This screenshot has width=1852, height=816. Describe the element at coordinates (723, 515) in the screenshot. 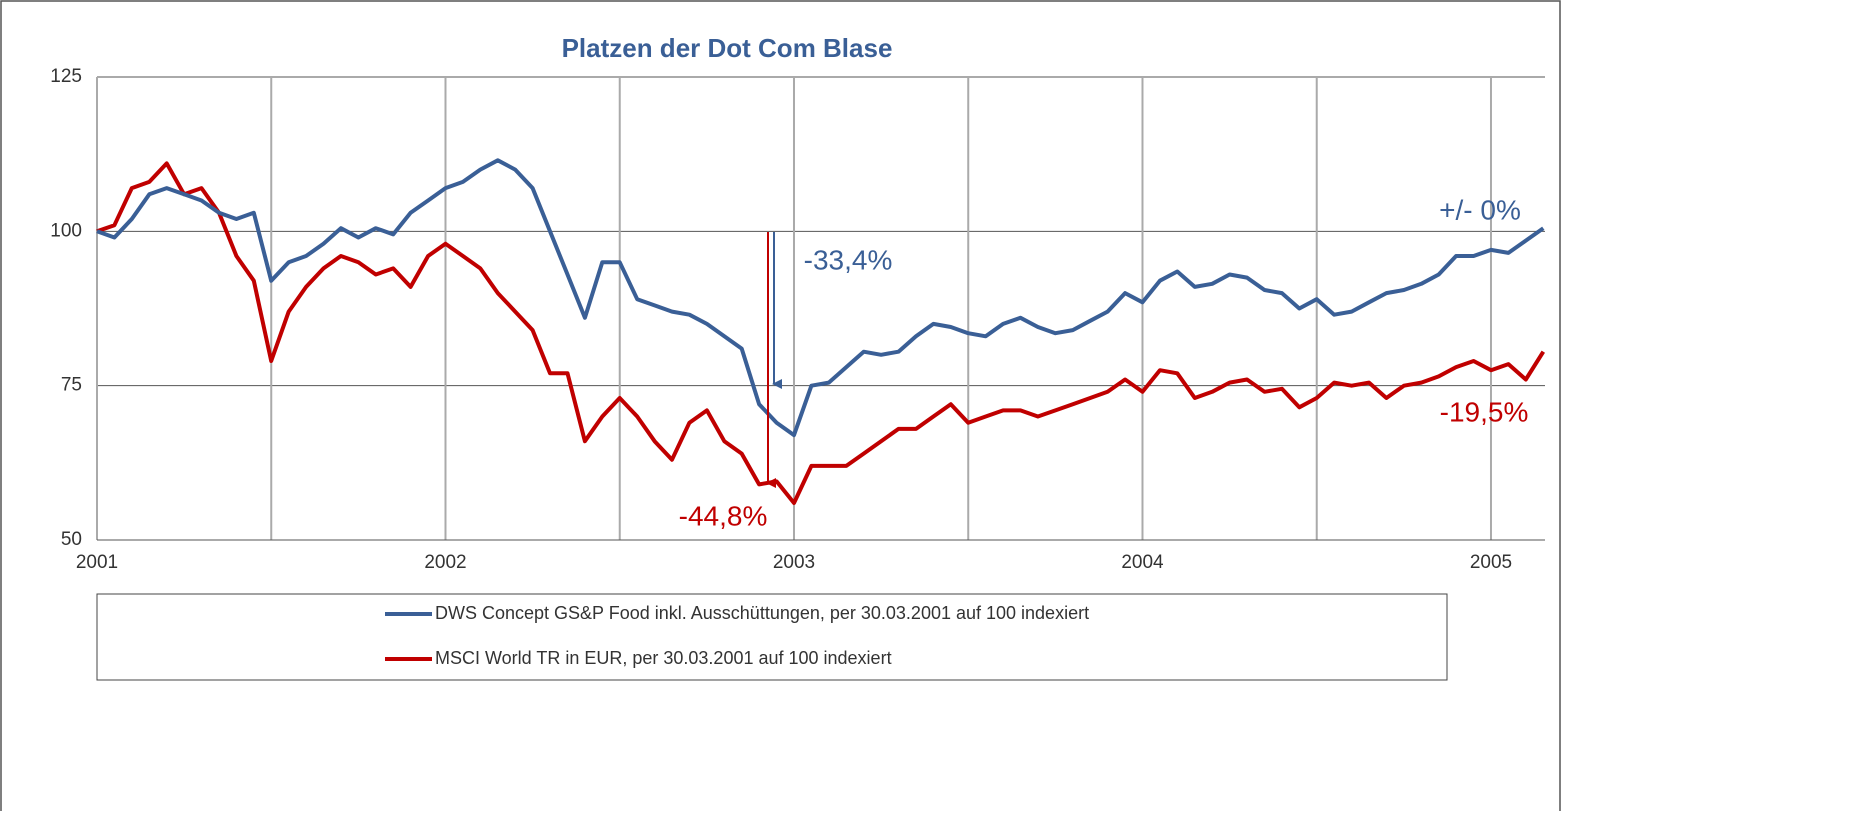

I see `annotation: -44,8%` at that location.